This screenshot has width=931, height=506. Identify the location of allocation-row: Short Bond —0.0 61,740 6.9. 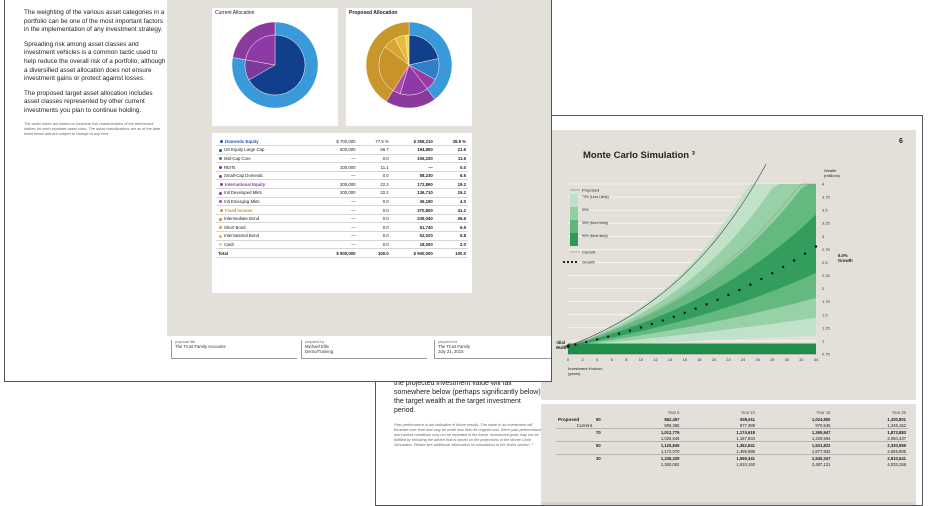
(342, 227).